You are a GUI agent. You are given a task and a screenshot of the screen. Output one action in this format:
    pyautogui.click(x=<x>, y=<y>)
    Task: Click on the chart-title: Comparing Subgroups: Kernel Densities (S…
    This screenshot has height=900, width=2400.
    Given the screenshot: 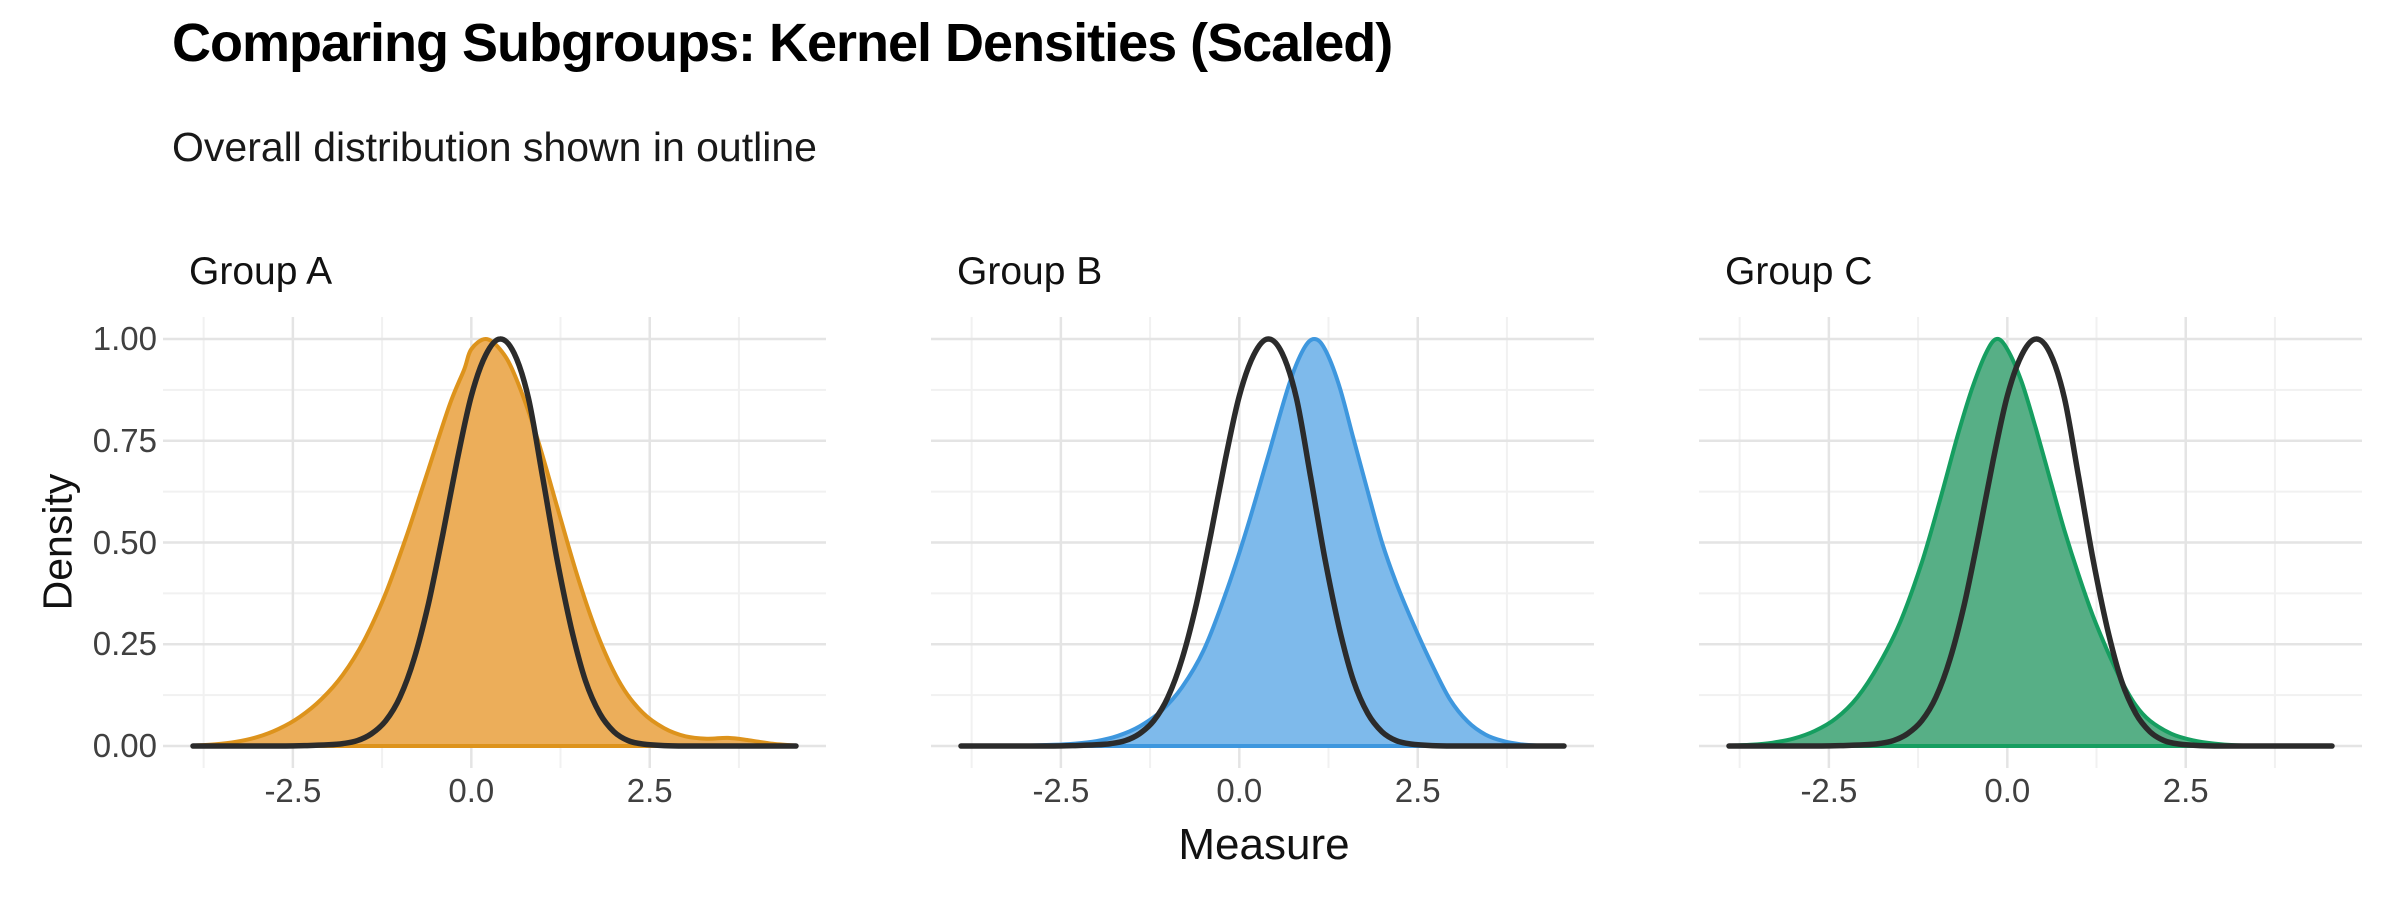 What is the action you would take?
    pyautogui.click(x=782, y=43)
    